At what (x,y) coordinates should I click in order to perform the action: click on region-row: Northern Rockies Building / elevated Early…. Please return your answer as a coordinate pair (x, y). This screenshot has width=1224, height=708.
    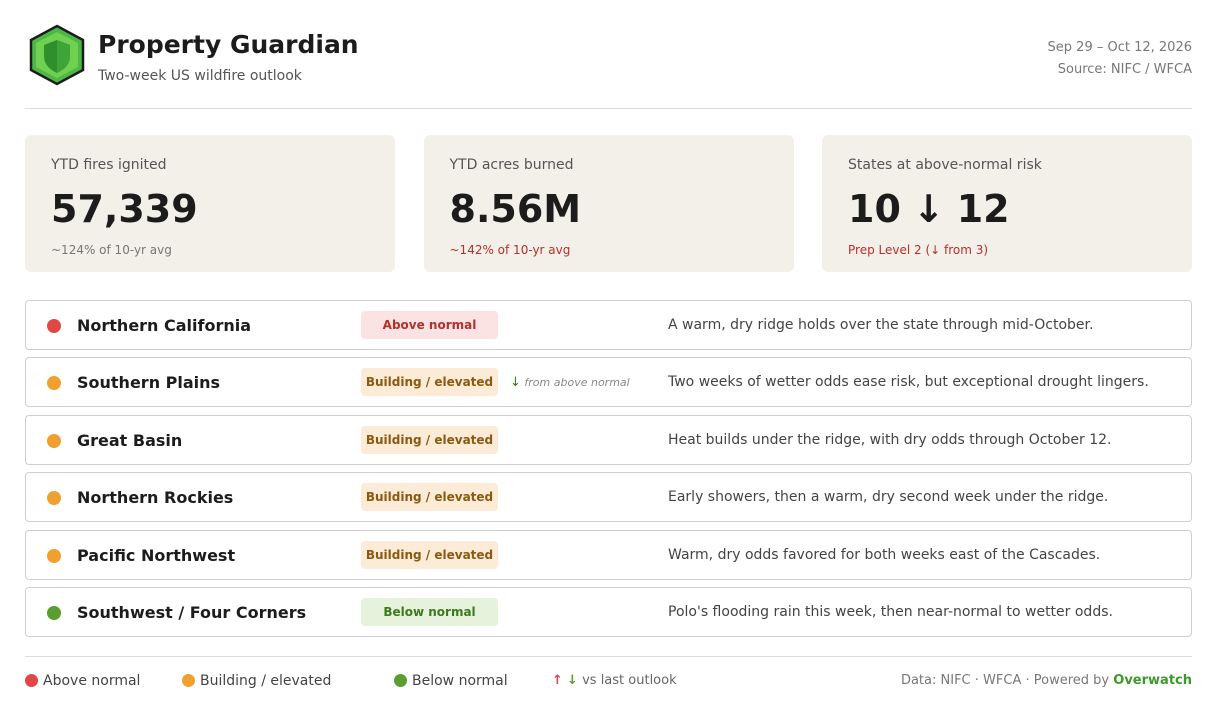
    Looking at the image, I should click on (608, 497).